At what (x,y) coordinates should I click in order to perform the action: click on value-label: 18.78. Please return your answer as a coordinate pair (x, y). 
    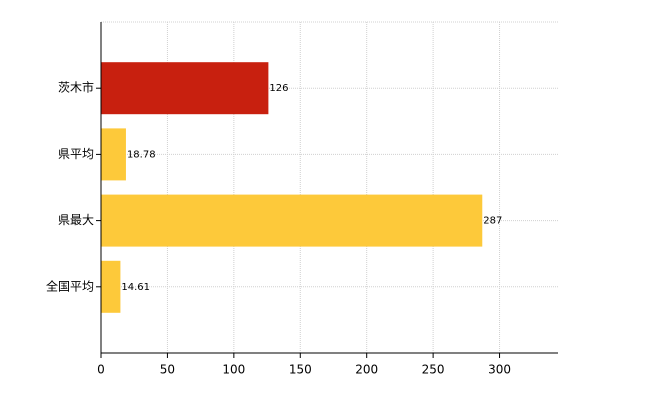
    Looking at the image, I should click on (141, 154).